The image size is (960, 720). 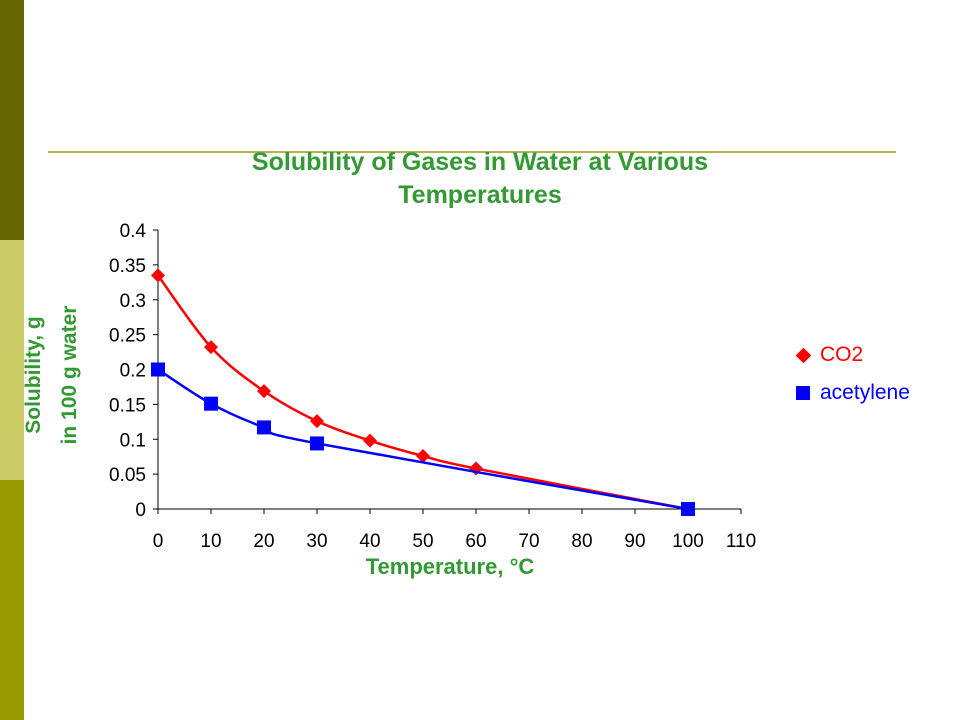 I want to click on y-tick-label: 0.3, so click(x=133, y=301).